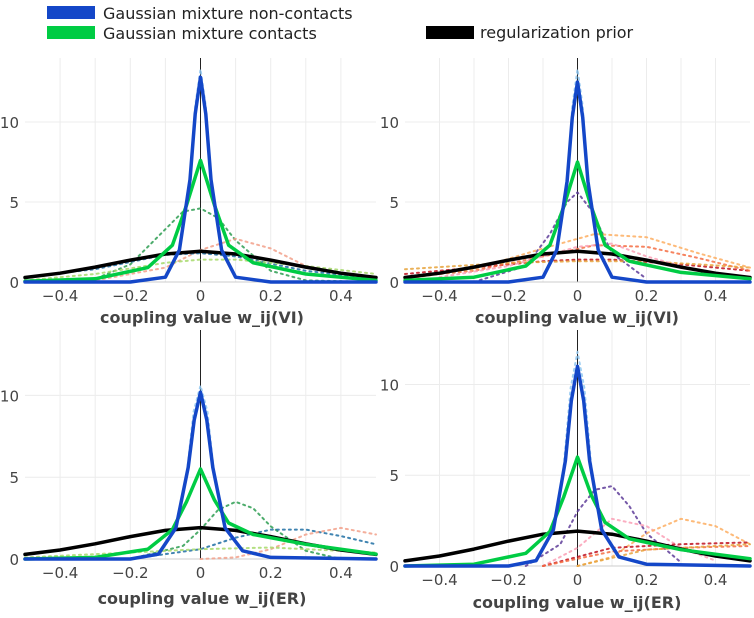 The height and width of the screenshot is (618, 754). What do you see at coordinates (71, 12) in the screenshot?
I see `legend-swatch-noncontacts` at bounding box center [71, 12].